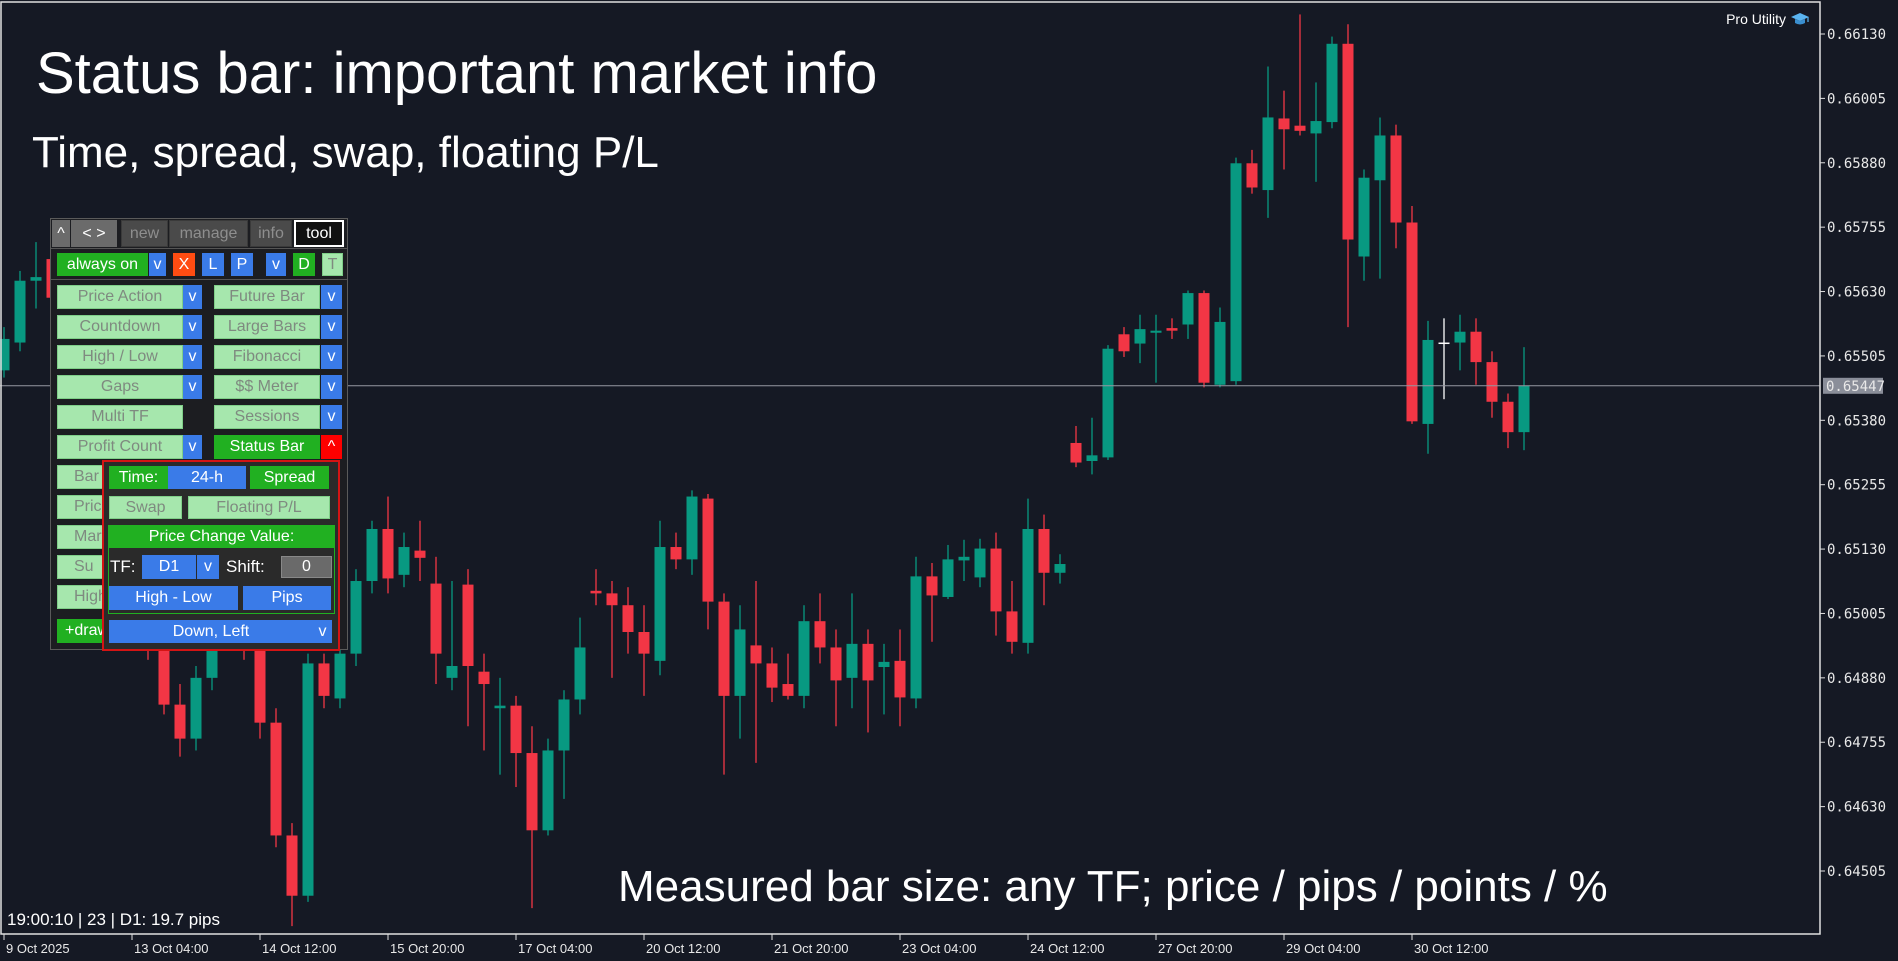  Describe the element at coordinates (38, 948) in the screenshot. I see `x-tick-label: 9 Oct 2025` at that location.